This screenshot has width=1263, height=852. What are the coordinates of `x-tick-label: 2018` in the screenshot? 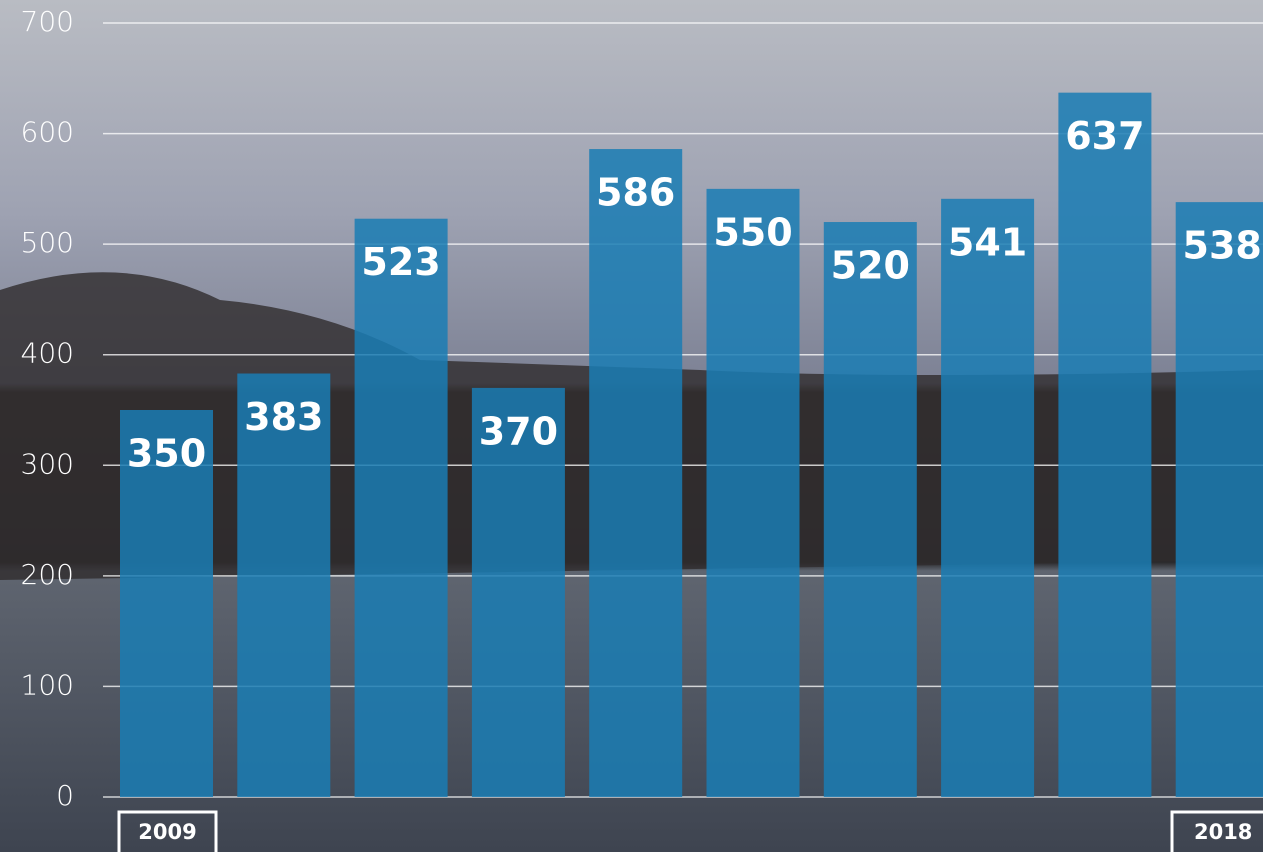 It's located at (1223, 832).